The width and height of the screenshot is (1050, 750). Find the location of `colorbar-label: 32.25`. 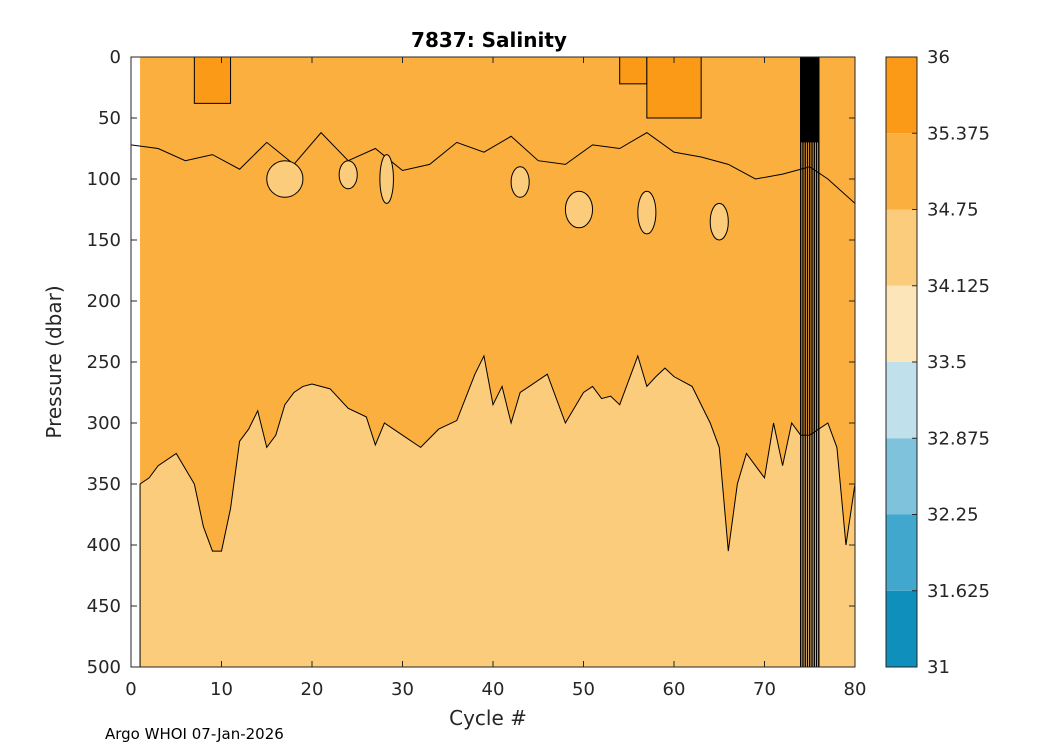

colorbar-label: 32.25 is located at coordinates (953, 515).